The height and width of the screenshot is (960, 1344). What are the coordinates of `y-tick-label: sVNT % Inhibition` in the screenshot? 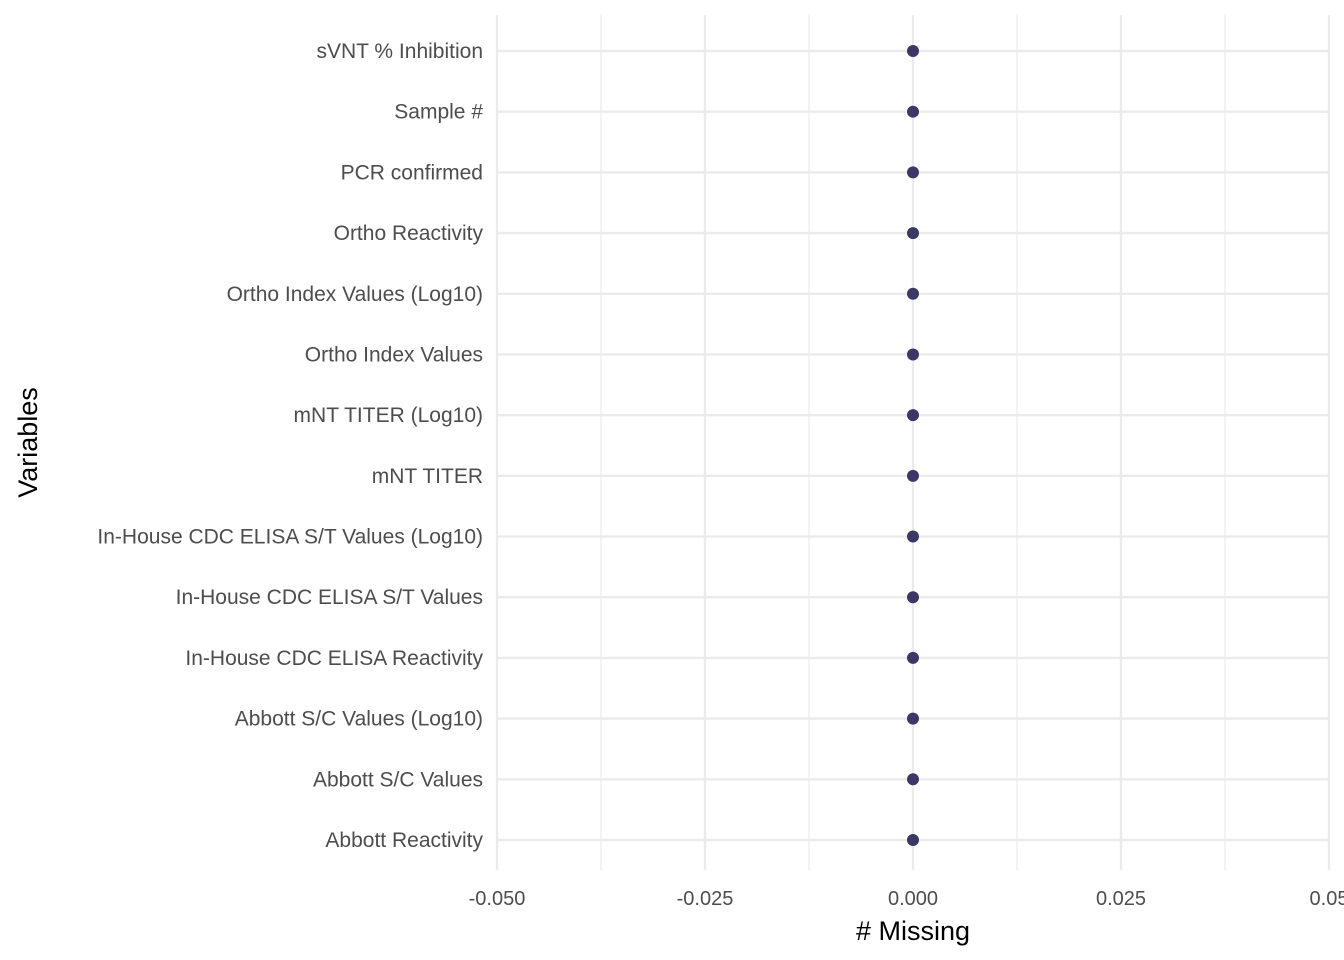 It's located at (399, 51).